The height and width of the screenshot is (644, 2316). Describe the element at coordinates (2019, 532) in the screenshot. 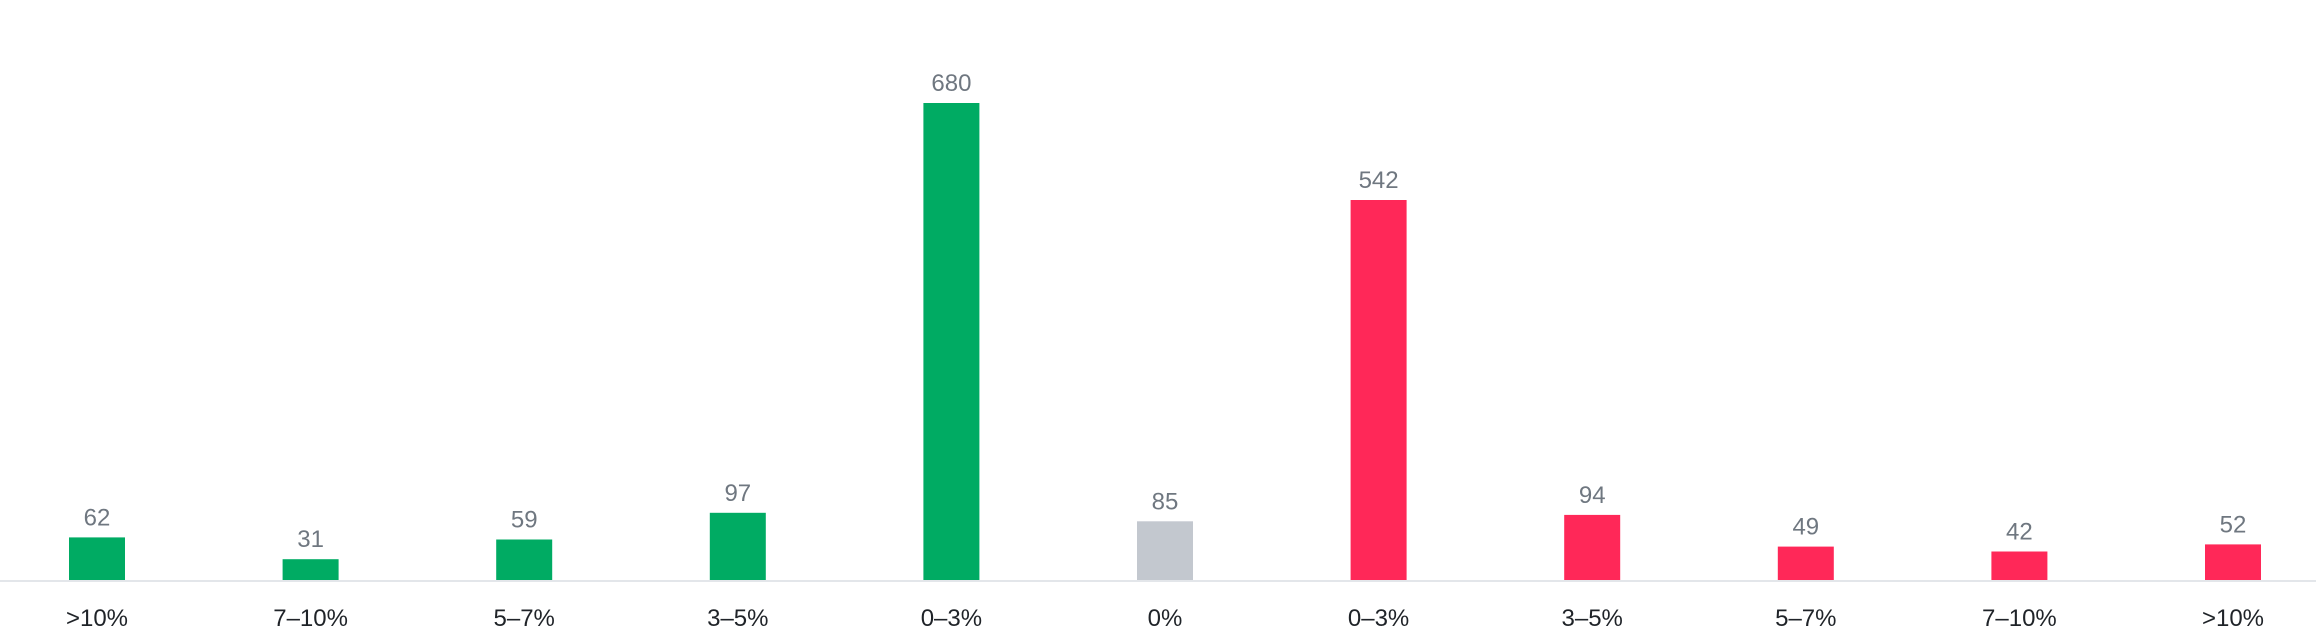

I see `value-label-9: 42` at that location.